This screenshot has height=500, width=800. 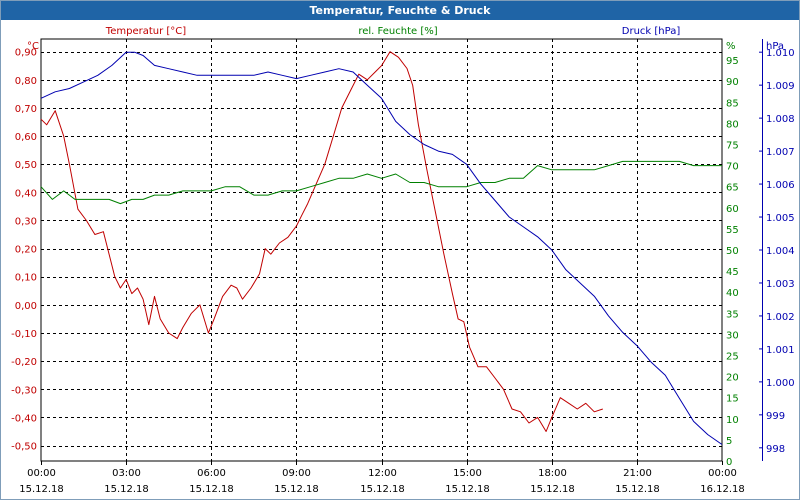 What do you see at coordinates (26, 306) in the screenshot?
I see `temperature-tick-label: 0,00` at bounding box center [26, 306].